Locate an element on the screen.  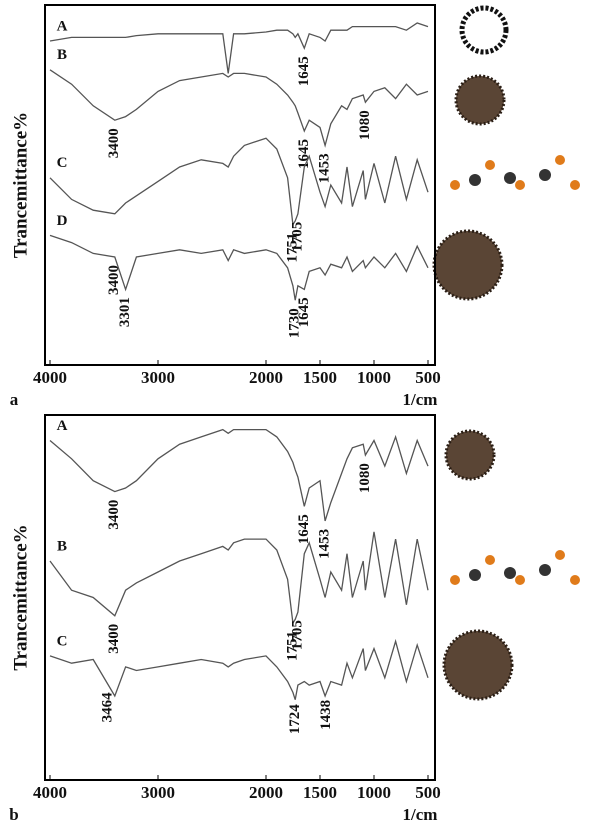
peak-label: 3464 is located at coordinates (107, 707).